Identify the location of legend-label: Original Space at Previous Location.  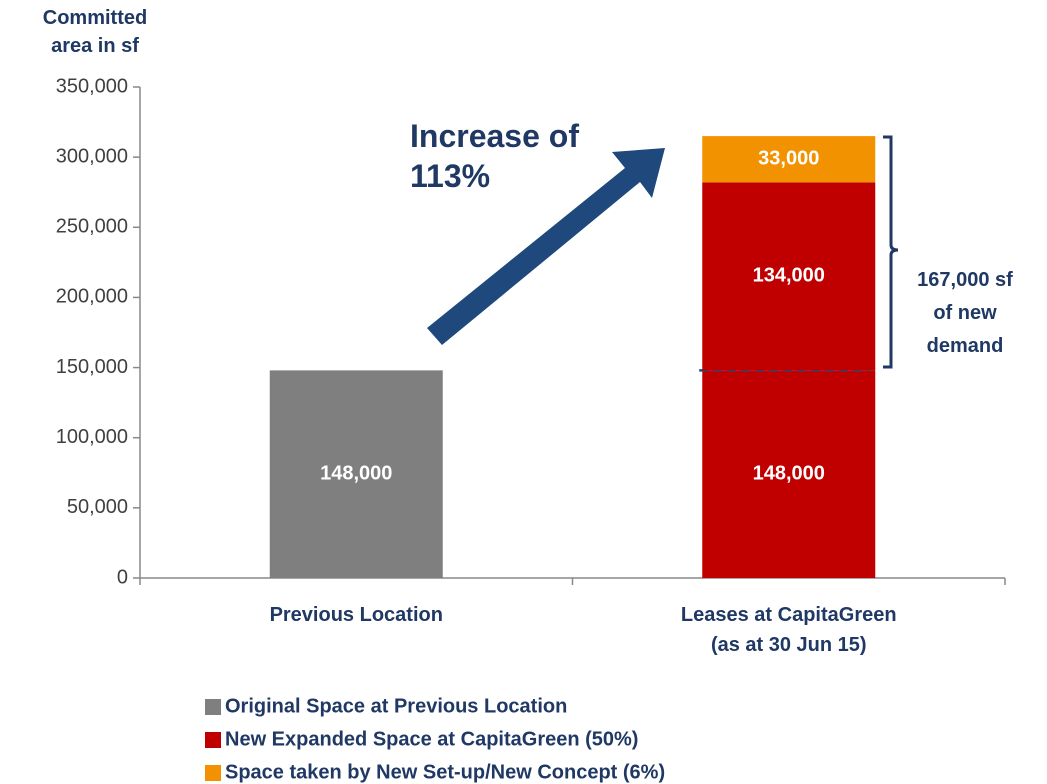
(396, 706).